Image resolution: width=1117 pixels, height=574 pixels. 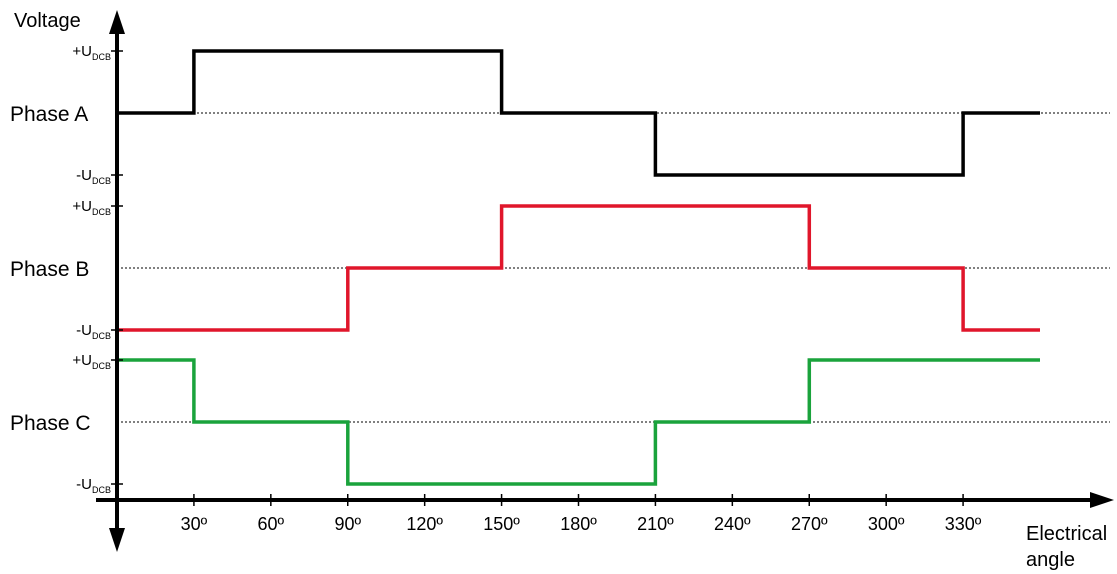 What do you see at coordinates (1050, 560) in the screenshot?
I see `x-axis-title-line-2: angle` at bounding box center [1050, 560].